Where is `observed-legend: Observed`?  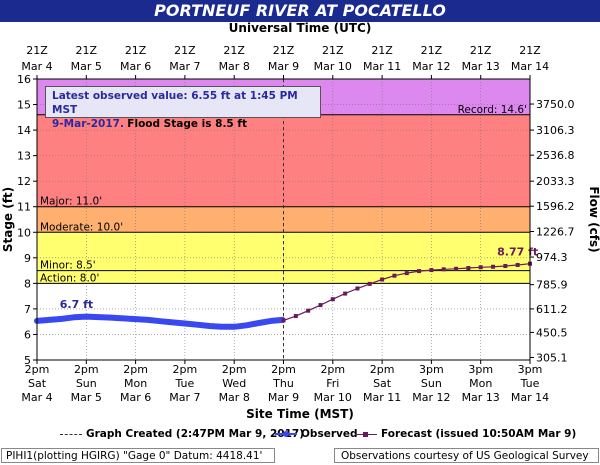
observed-legend: Observed is located at coordinates (316, 434).